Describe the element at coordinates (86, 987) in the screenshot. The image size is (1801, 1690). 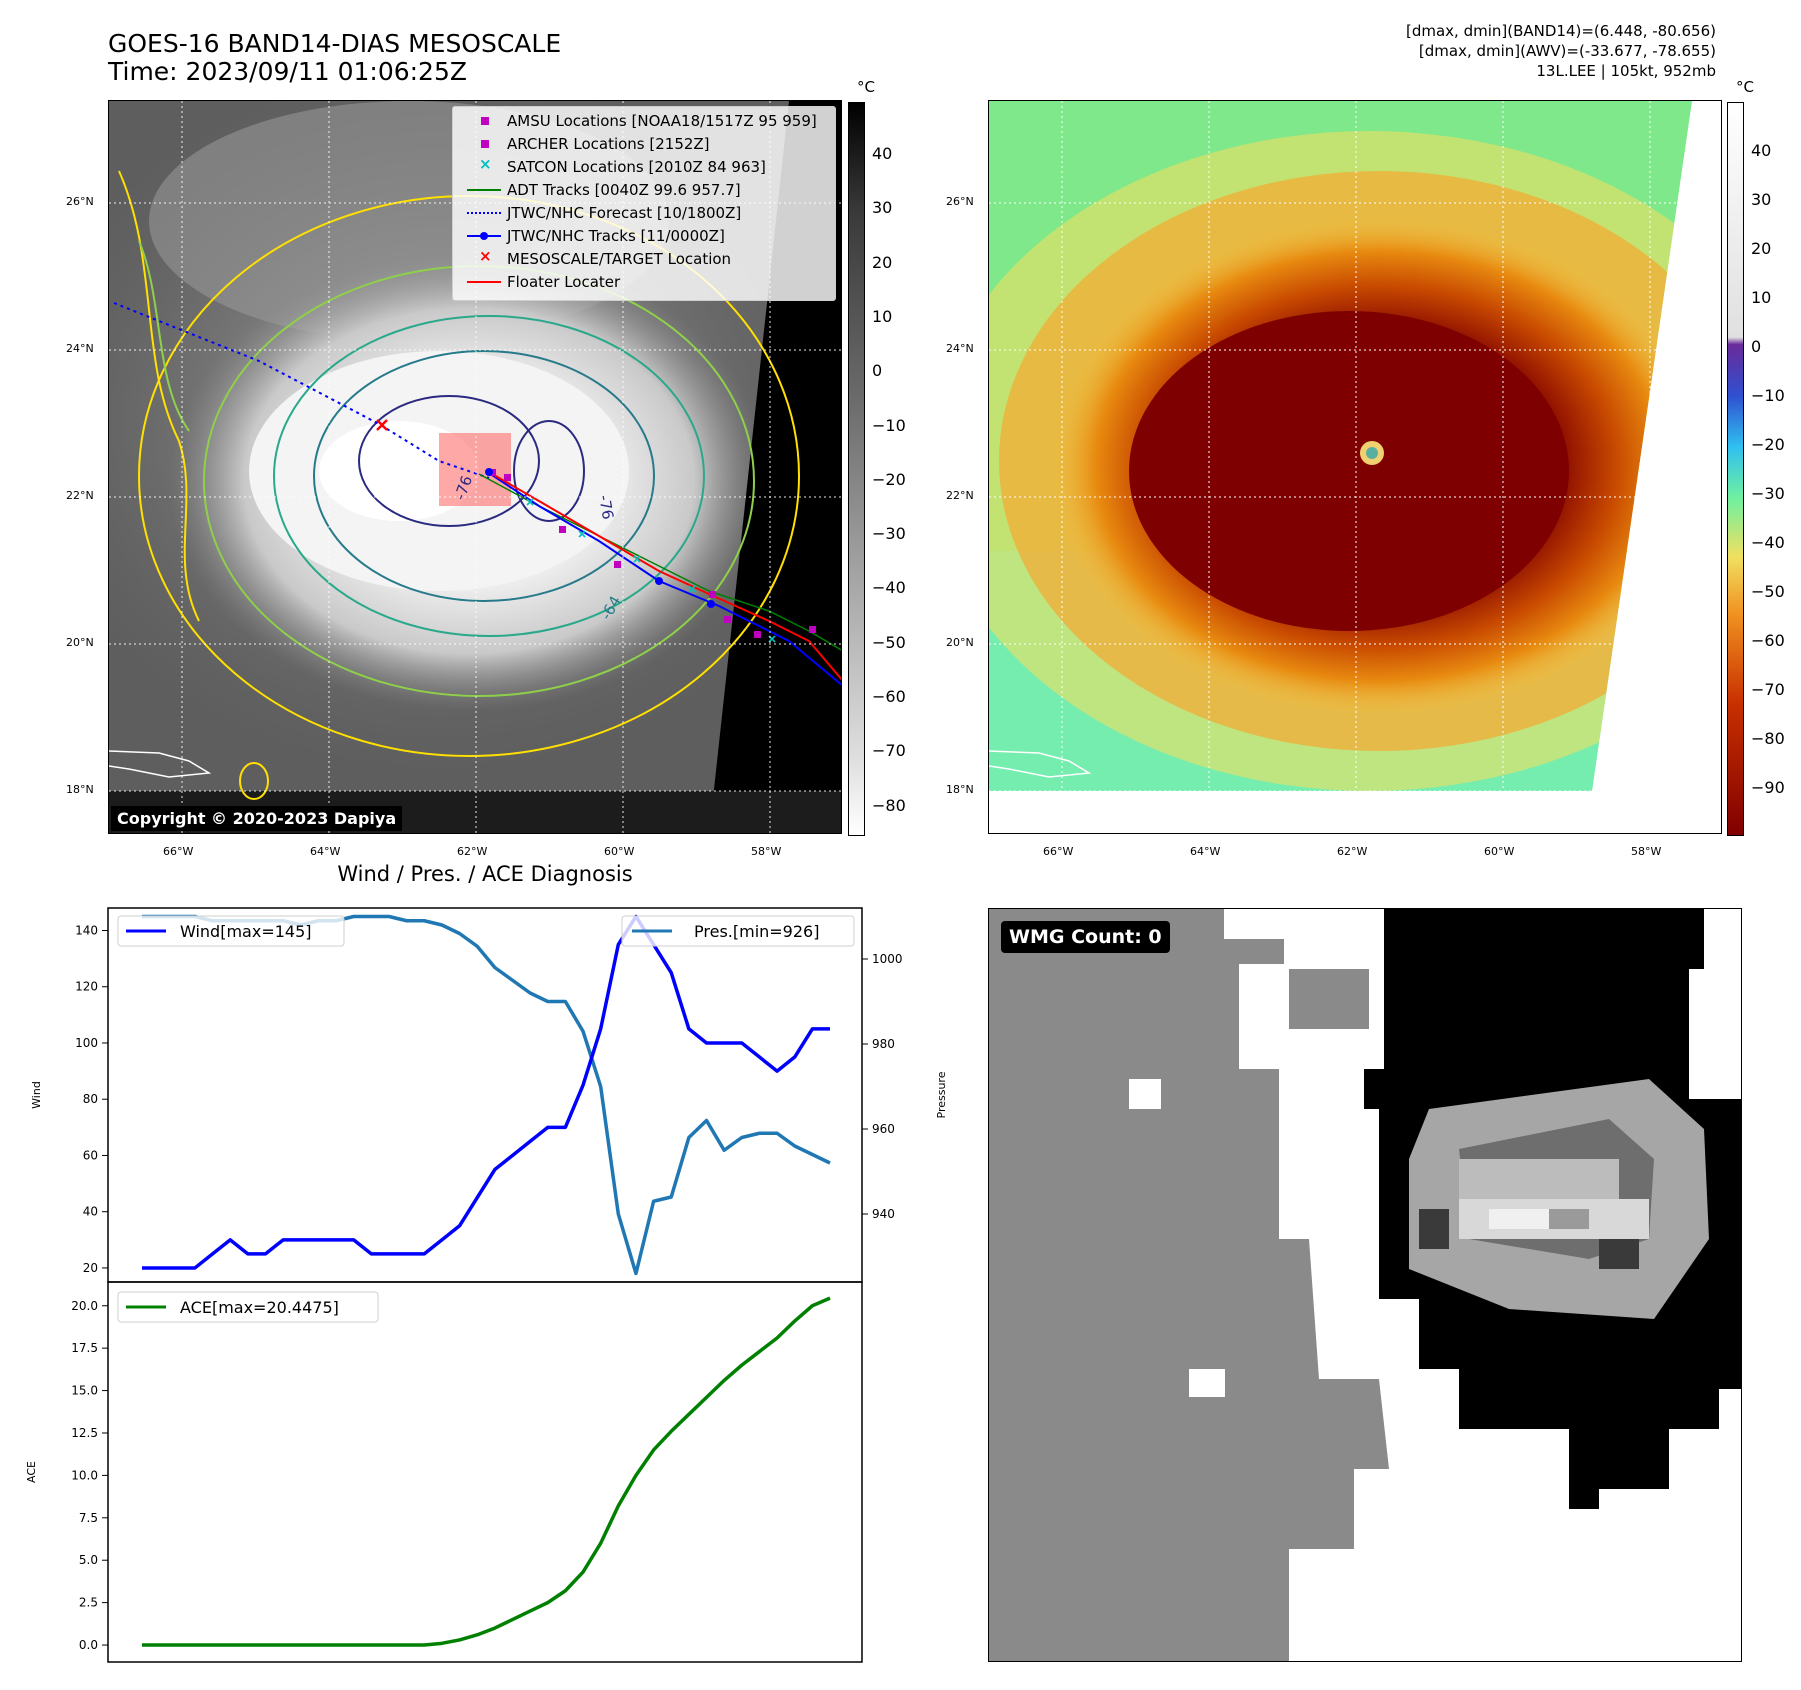
I see `wind-tick-label: 120` at that location.